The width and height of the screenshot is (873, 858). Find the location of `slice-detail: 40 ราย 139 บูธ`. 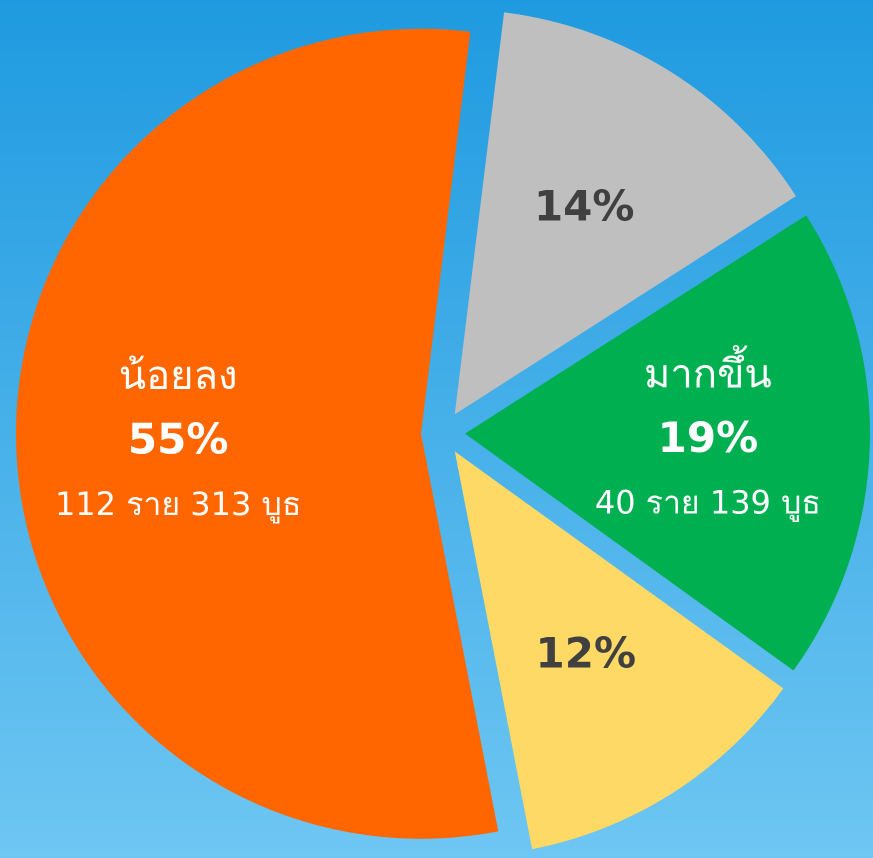

slice-detail: 40 ราย 139 บูธ is located at coordinates (708, 502).